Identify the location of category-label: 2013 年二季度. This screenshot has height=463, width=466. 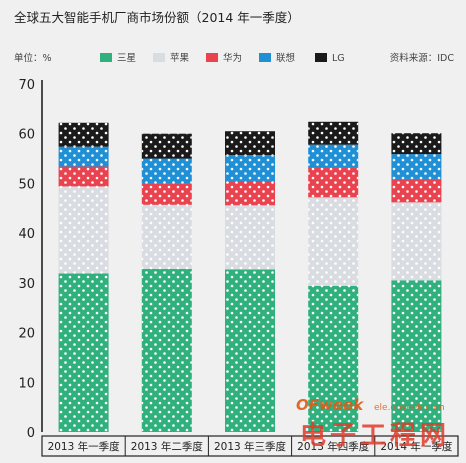
(167, 446).